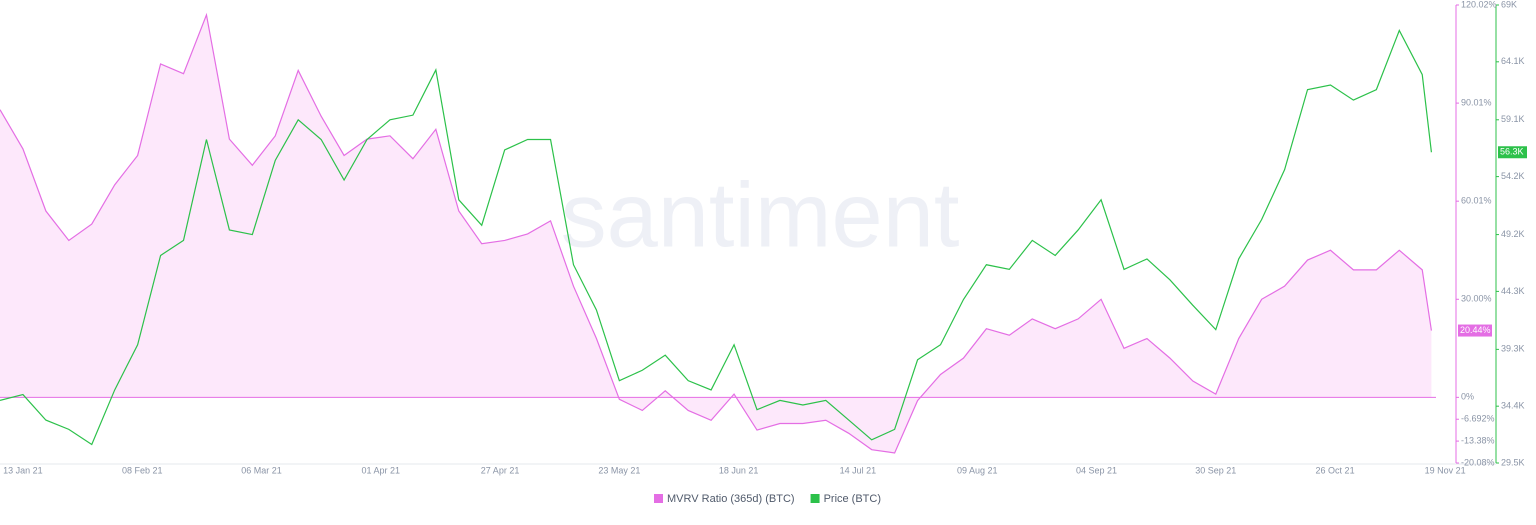  I want to click on x-tick-label: 27 Apr 21, so click(500, 470).